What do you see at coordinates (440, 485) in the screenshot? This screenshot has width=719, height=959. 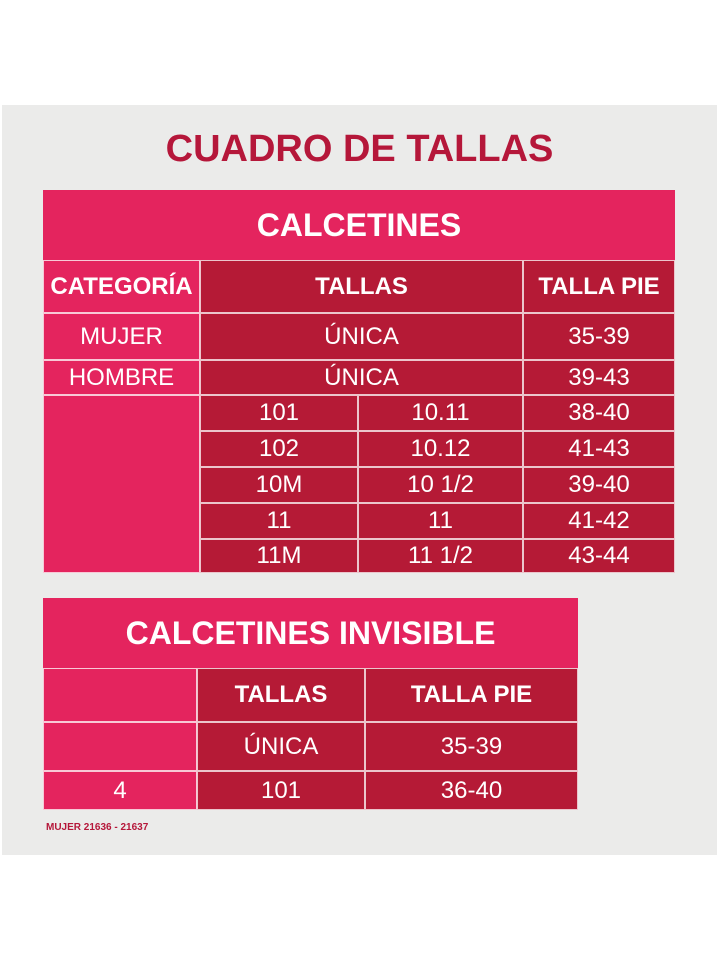 I see `size-cell: 10 1/2` at bounding box center [440, 485].